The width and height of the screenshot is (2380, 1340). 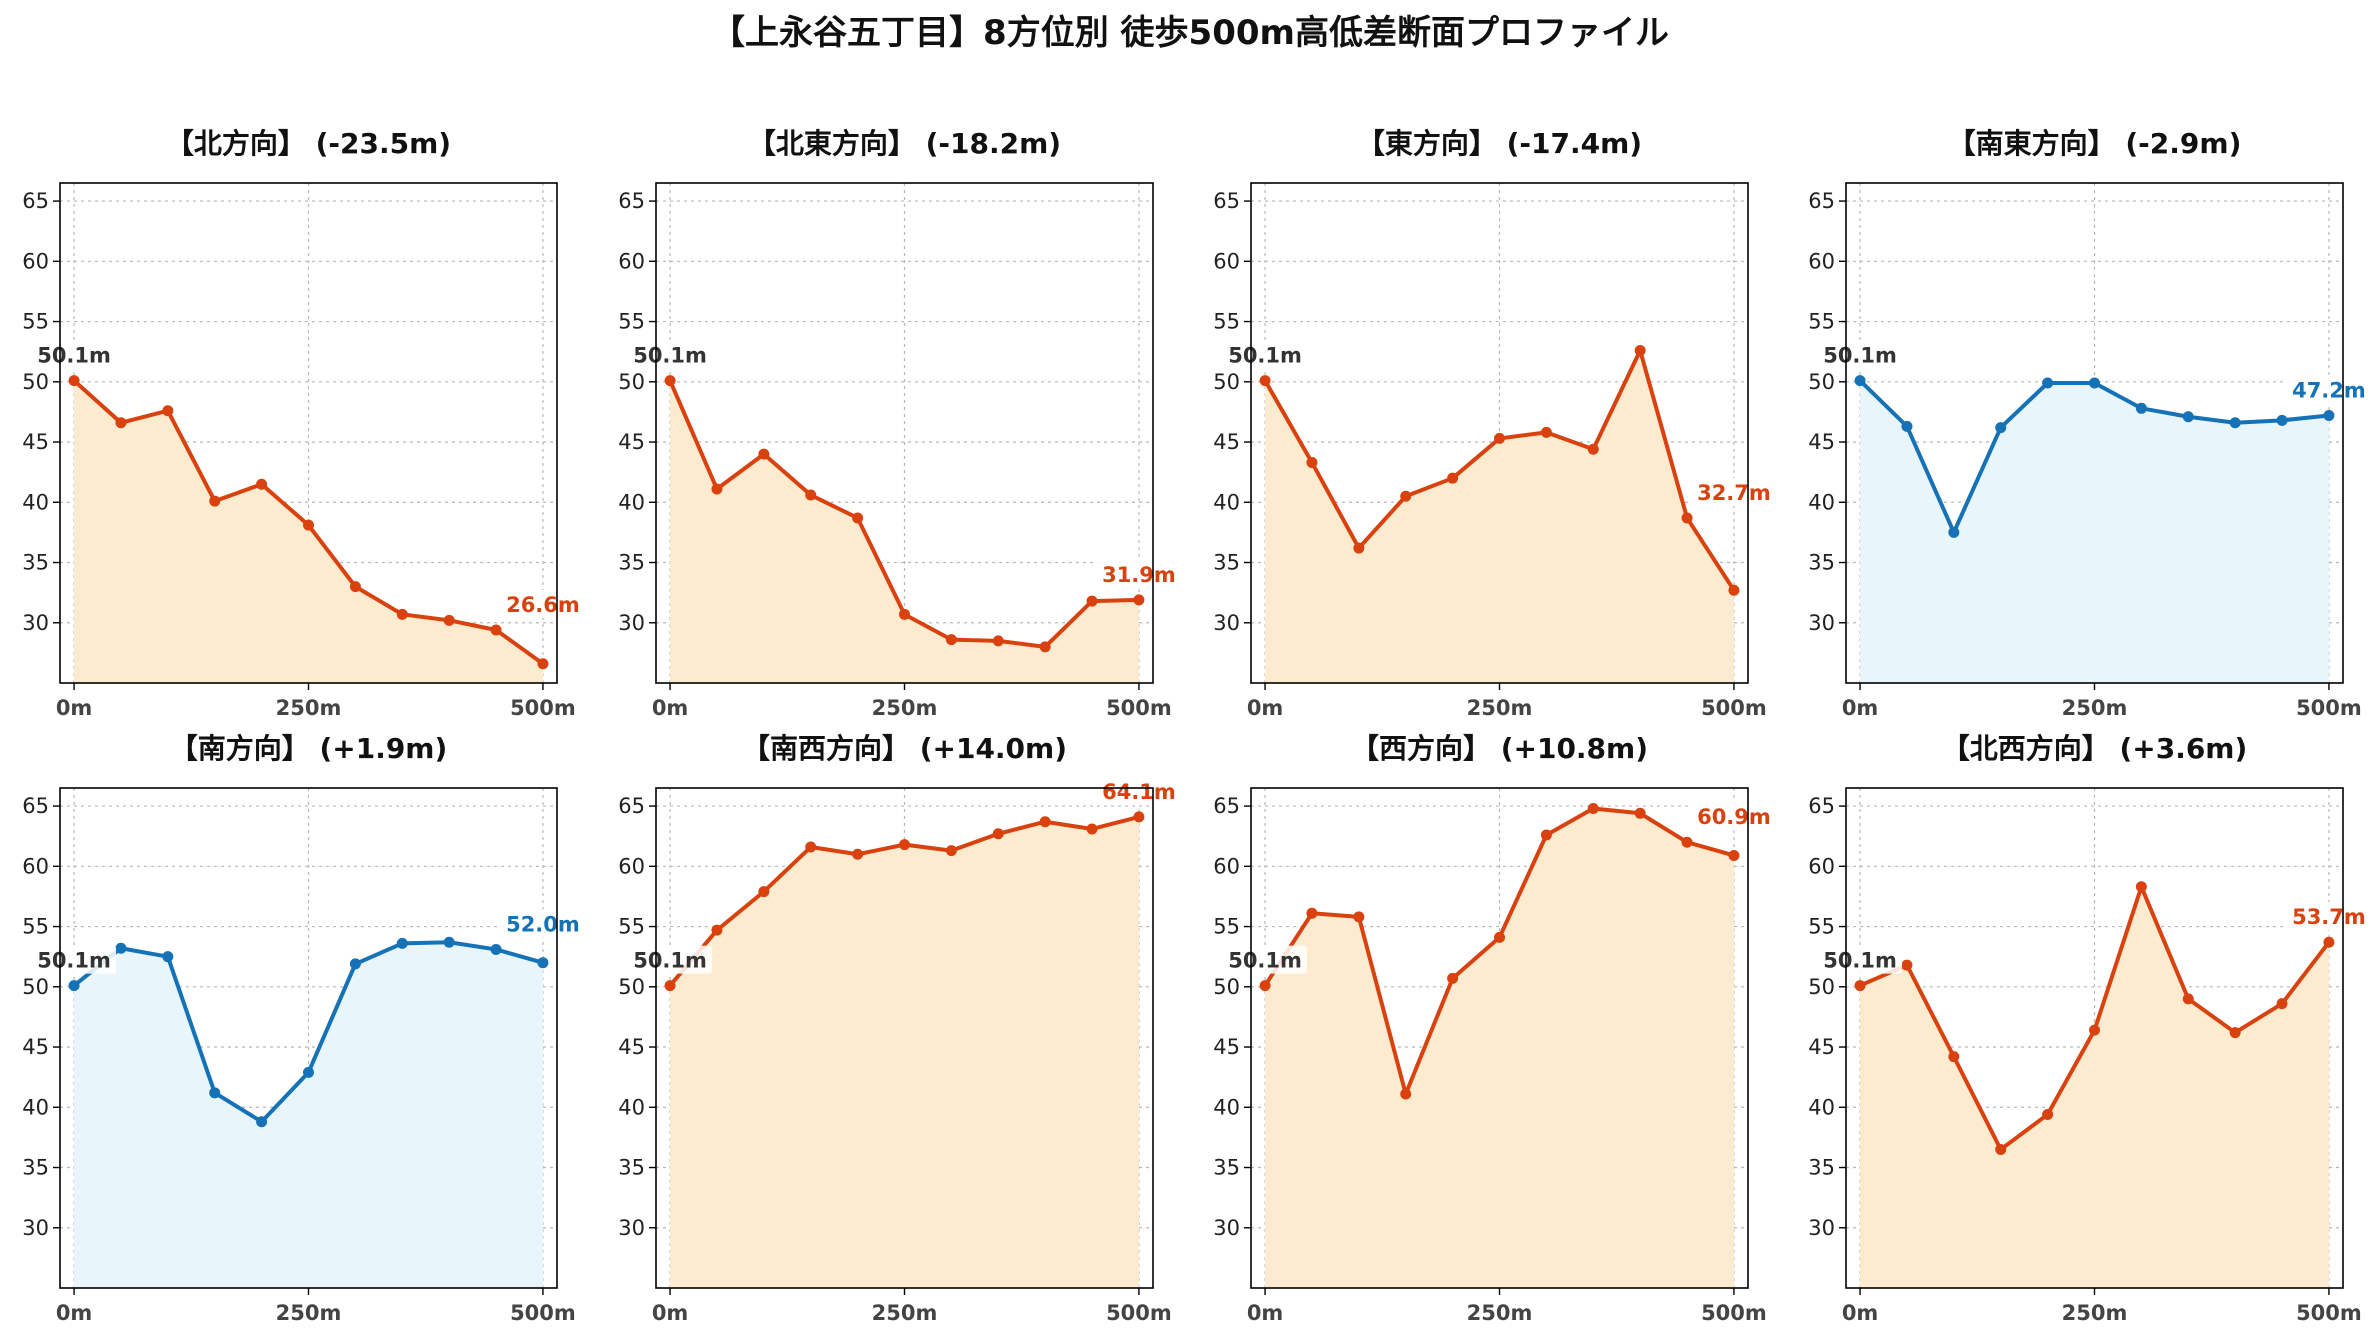 I want to click on elevation-area, so click(x=1499, y=1048).